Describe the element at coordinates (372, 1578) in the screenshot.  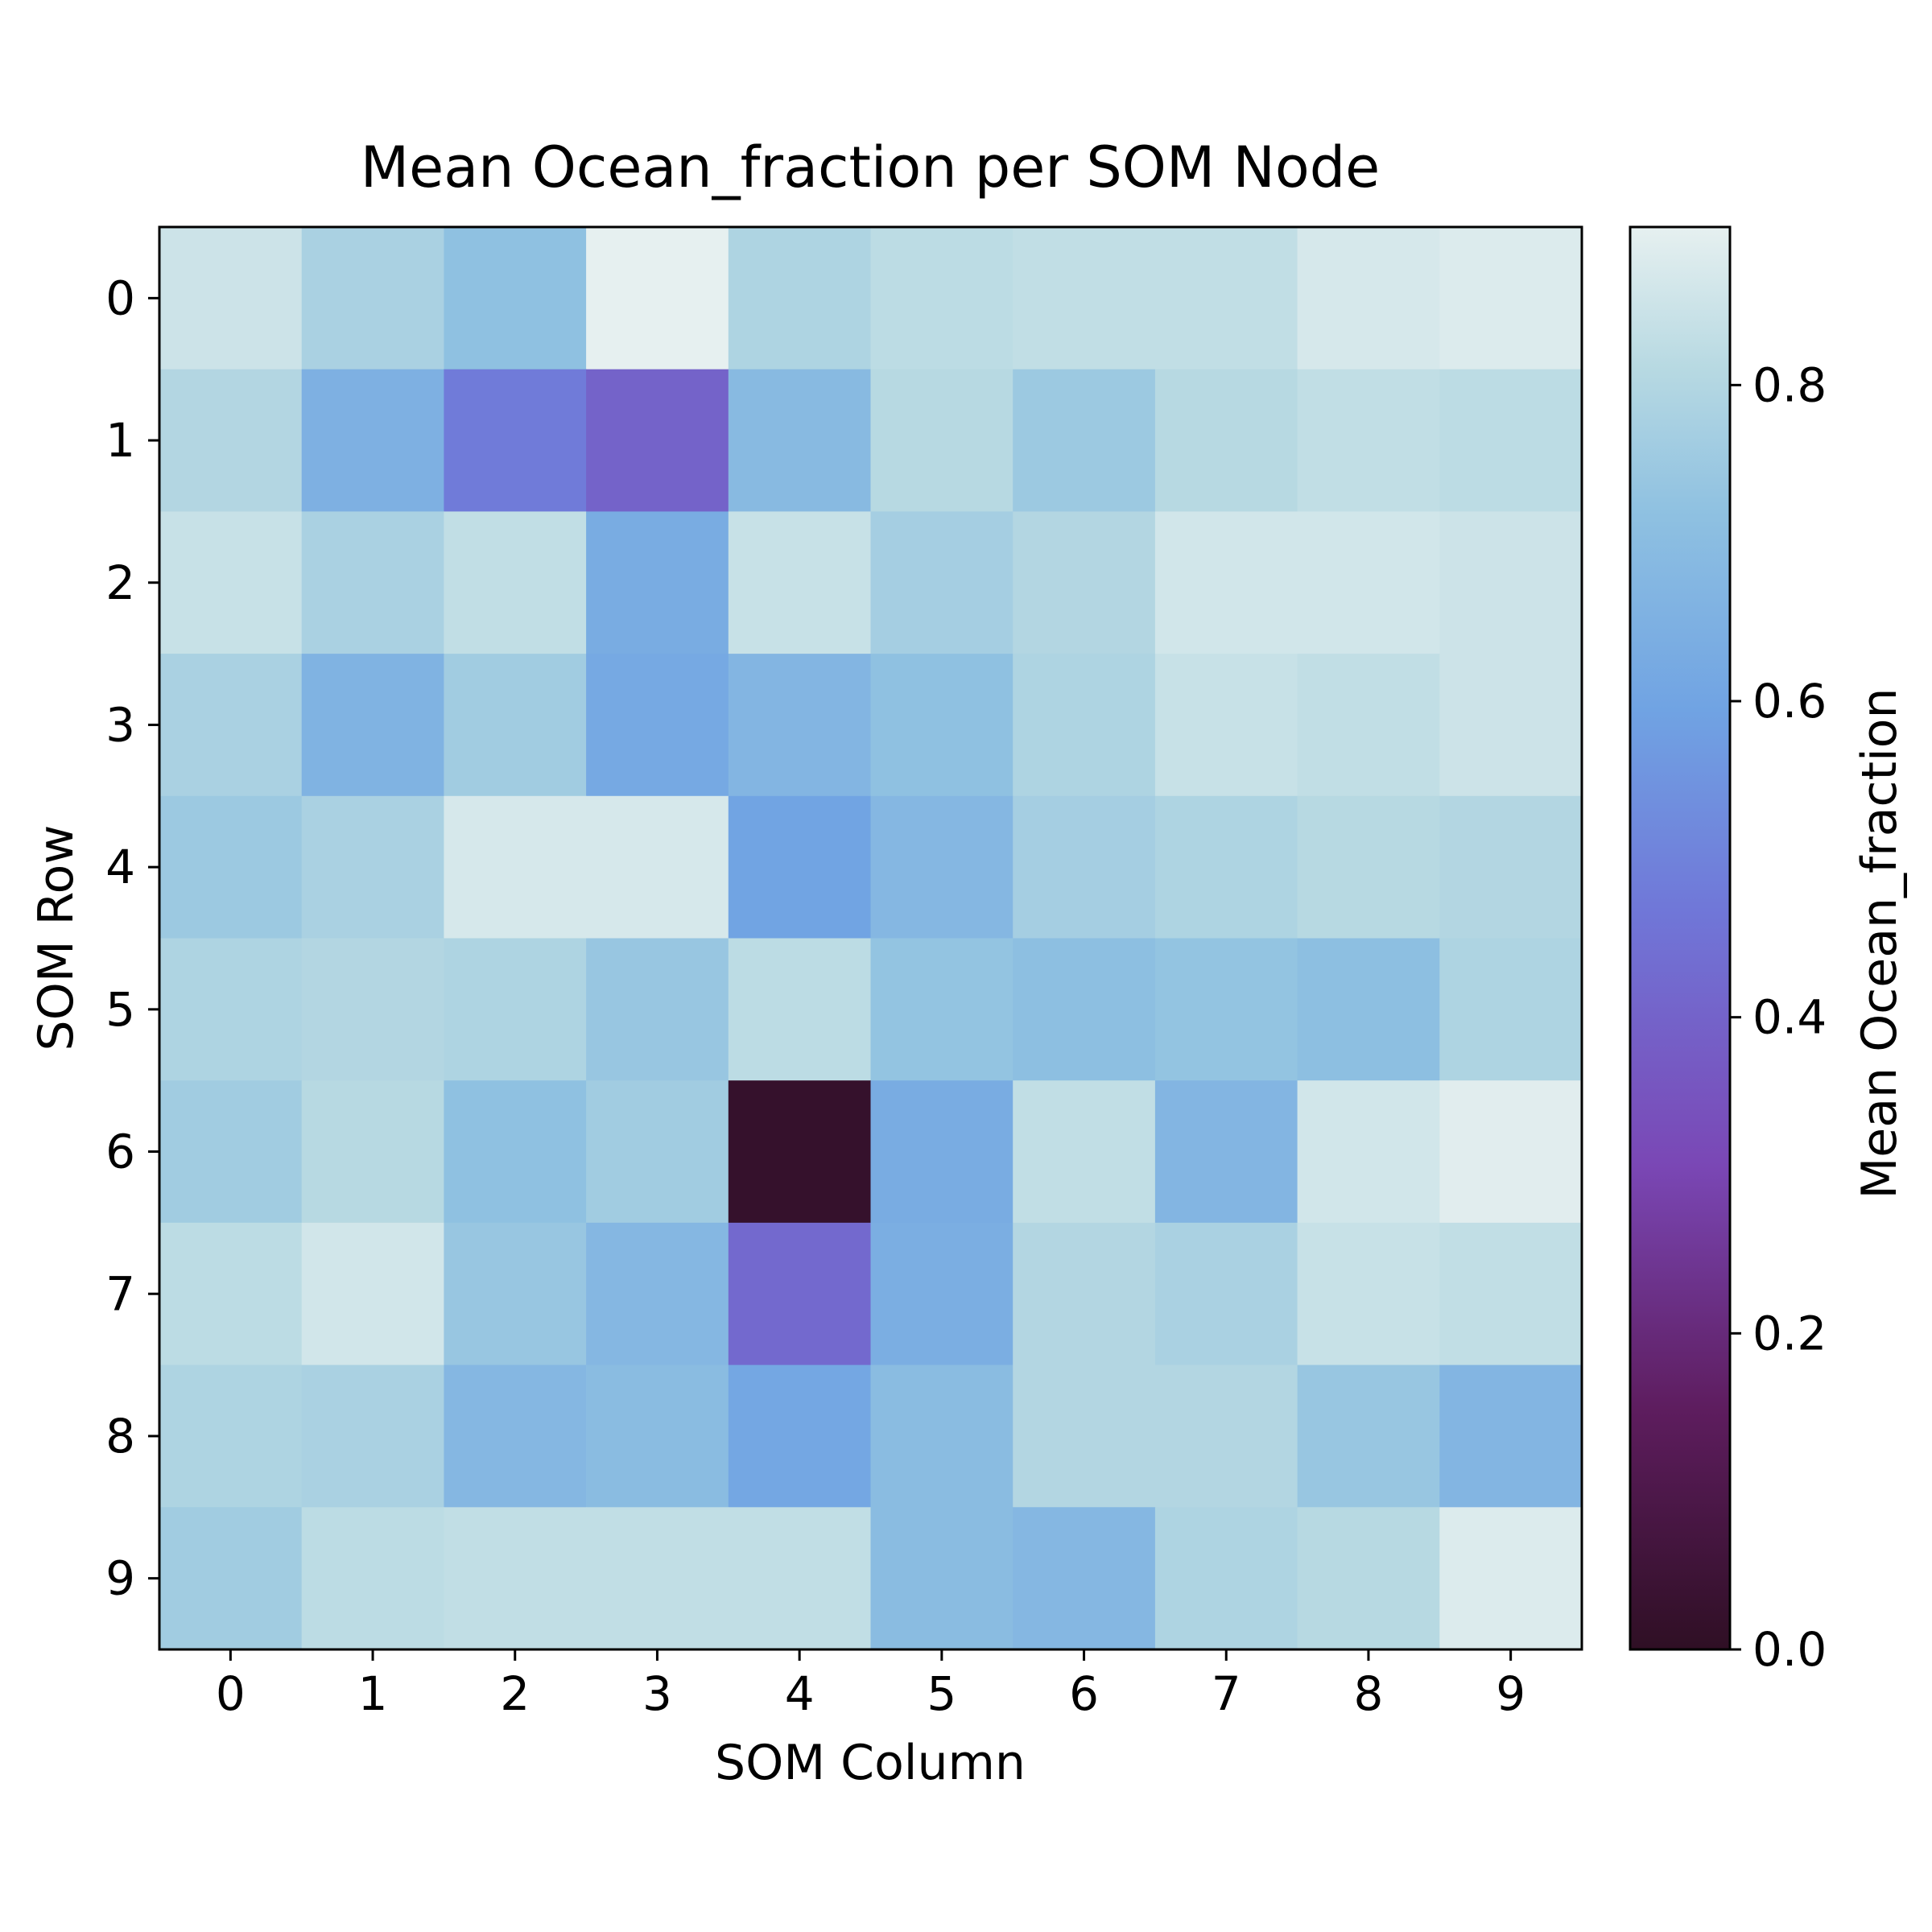
I see `heatmap-cell-r9-c1` at that location.